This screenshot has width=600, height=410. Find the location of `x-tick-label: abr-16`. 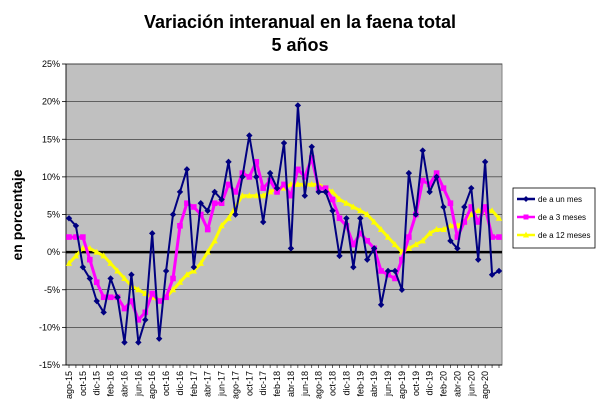

x-tick-label: abr-16 is located at coordinates (124, 384).